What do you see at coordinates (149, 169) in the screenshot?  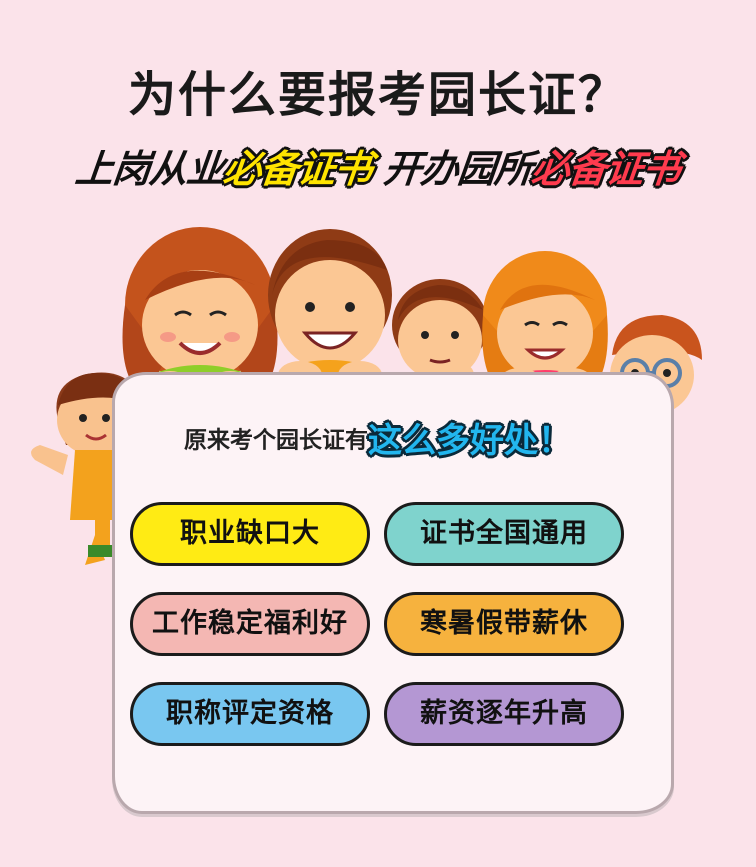 I see `subtitle-part1: 上岗从业` at bounding box center [149, 169].